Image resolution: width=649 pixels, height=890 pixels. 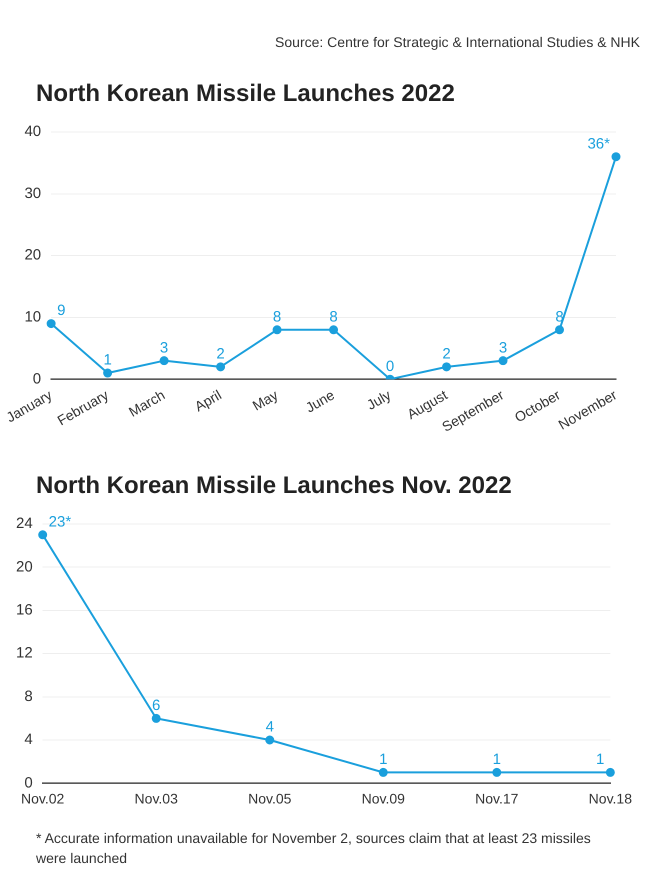 What do you see at coordinates (33, 131) in the screenshot?
I see `y-tick-label: 40` at bounding box center [33, 131].